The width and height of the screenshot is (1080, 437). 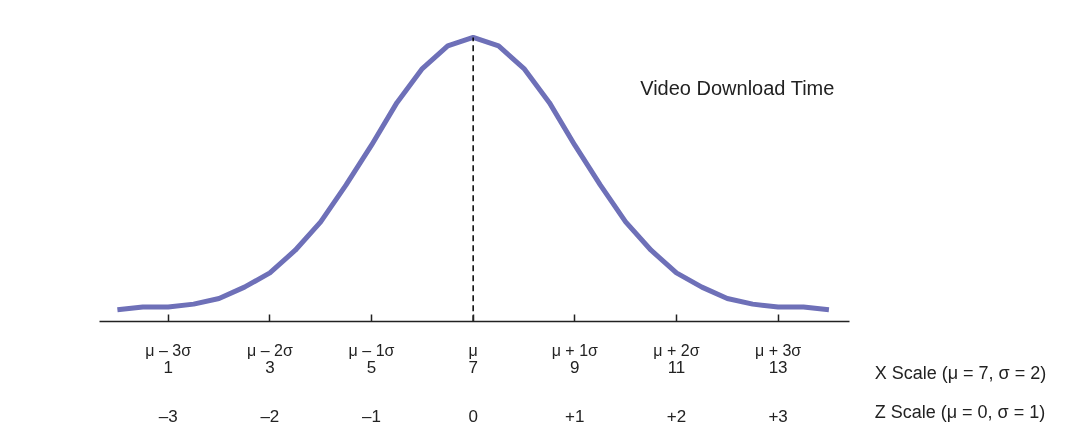 What do you see at coordinates (960, 411) in the screenshot?
I see `x2-axis-title: Z Scale (μ = 0, σ = 1)` at bounding box center [960, 411].